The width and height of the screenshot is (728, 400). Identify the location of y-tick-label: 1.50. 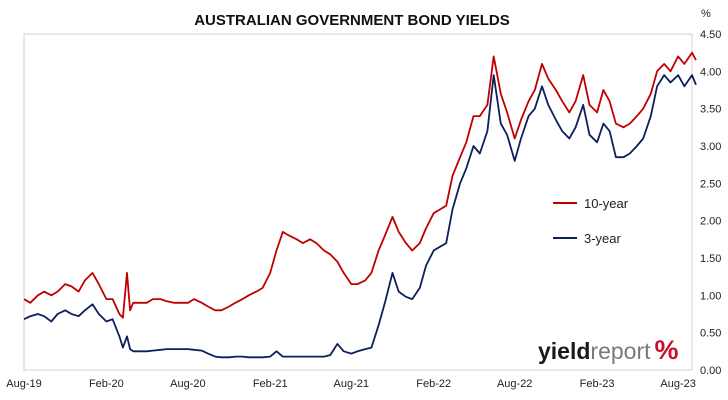
(710, 259).